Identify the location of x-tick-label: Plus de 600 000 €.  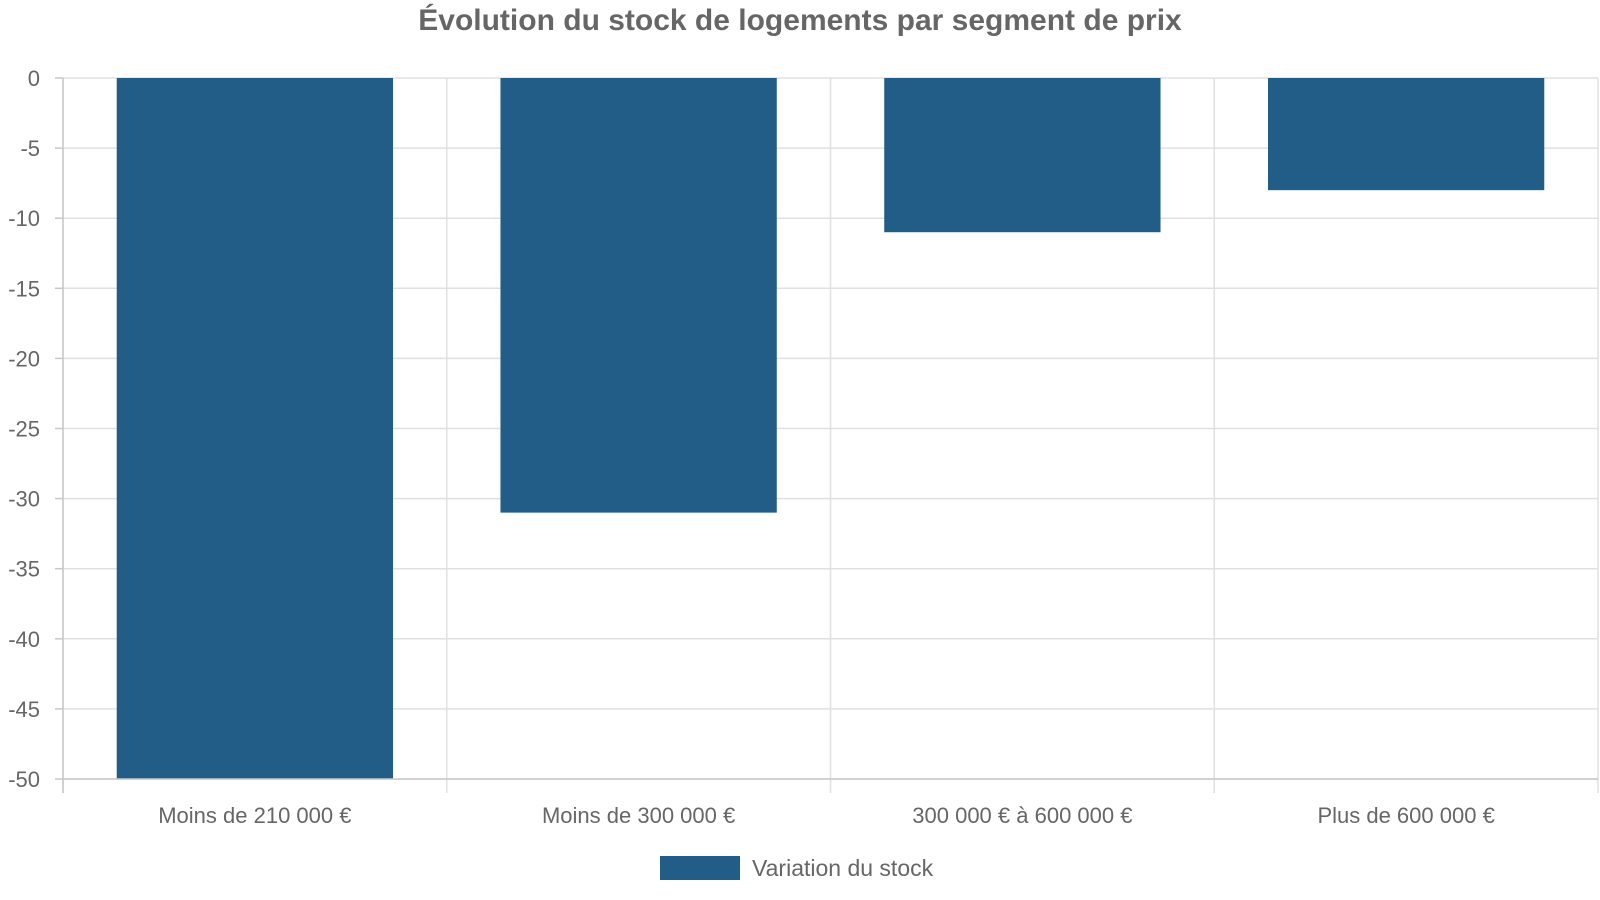
(1405, 815).